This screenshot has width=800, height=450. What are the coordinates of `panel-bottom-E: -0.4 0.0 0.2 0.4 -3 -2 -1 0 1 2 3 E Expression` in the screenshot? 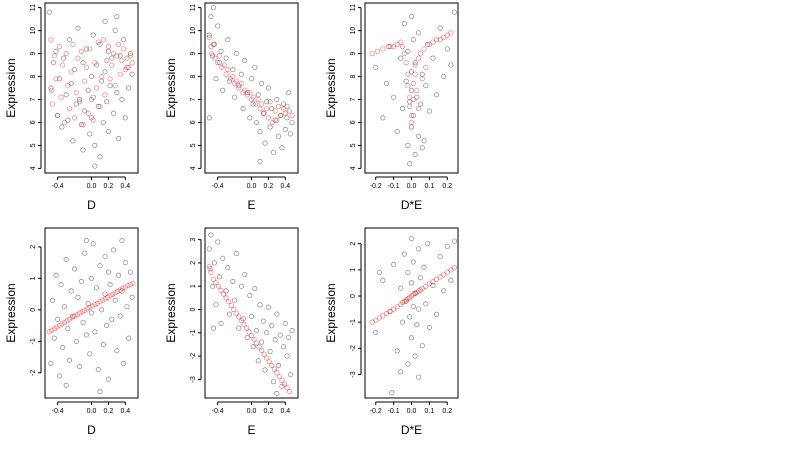 It's located at (231, 332).